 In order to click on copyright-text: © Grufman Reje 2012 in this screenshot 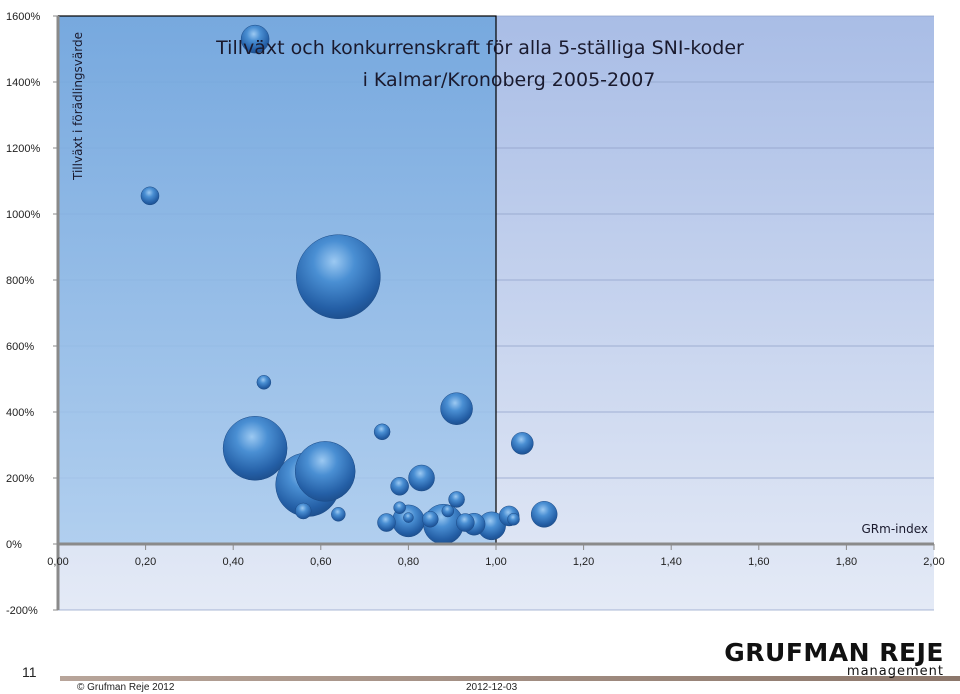, I will do `click(126, 687)`.